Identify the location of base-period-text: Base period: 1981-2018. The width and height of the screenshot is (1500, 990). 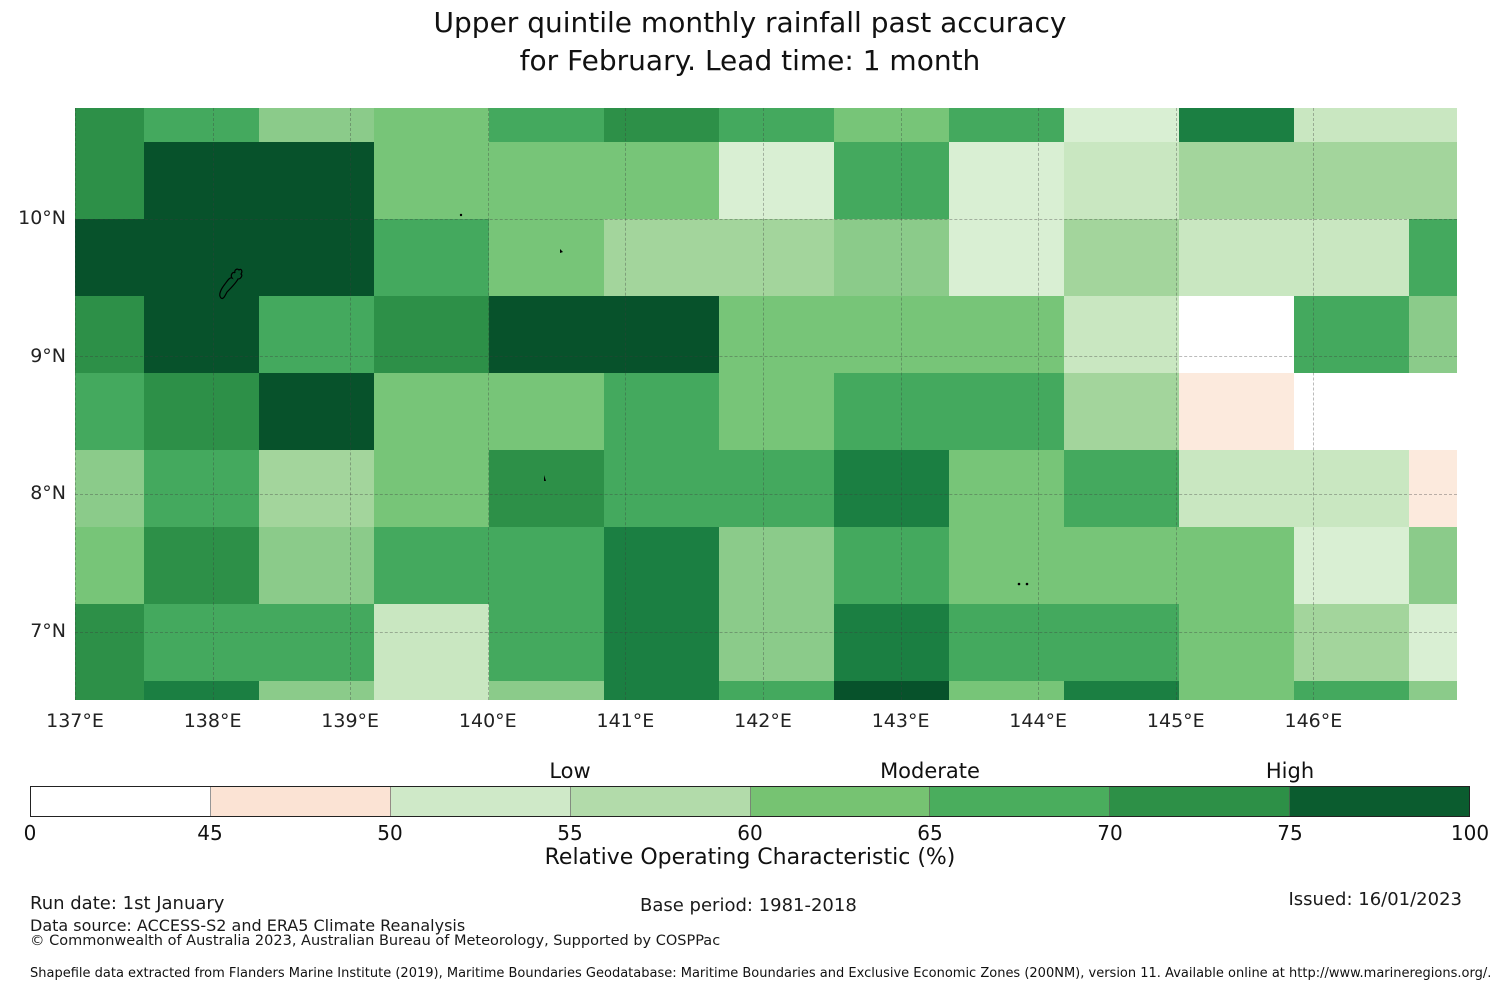
(748, 905).